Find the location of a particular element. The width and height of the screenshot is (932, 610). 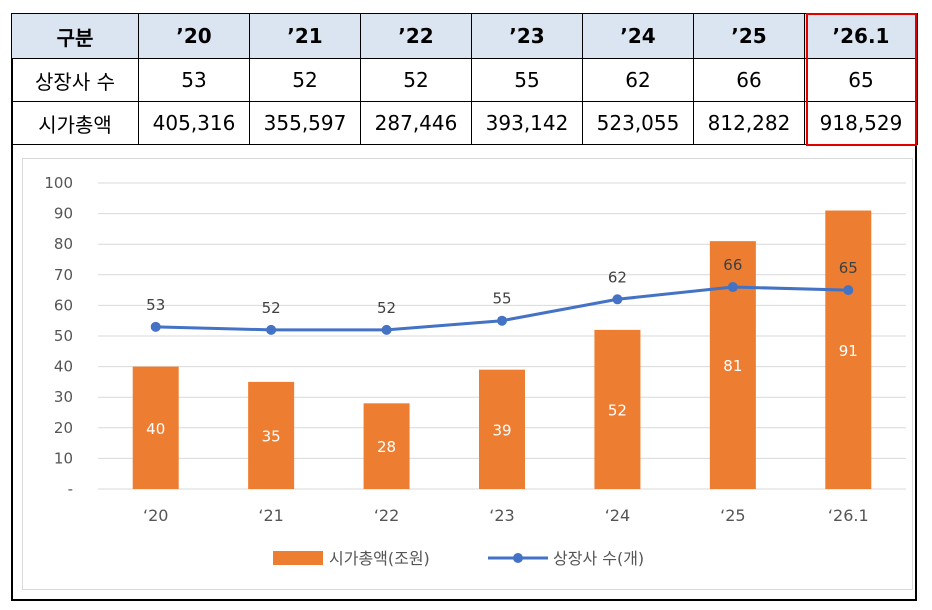

header-year: ’20 is located at coordinates (194, 36).